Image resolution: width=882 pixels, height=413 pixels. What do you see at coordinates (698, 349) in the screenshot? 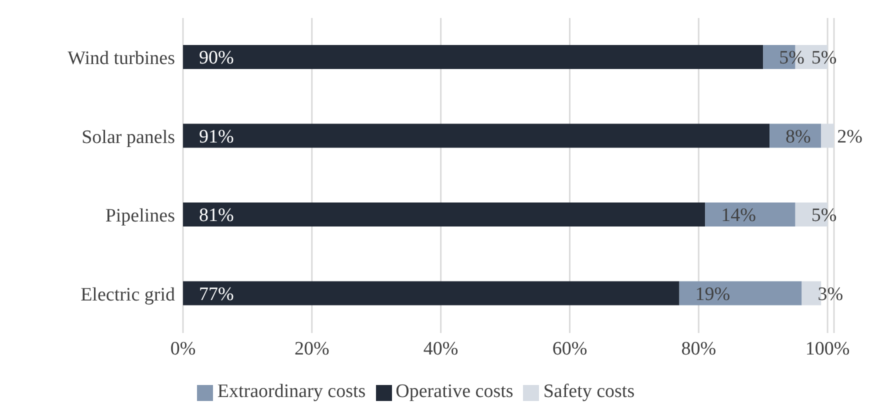
I see `x-tick-label: 80%` at bounding box center [698, 349].